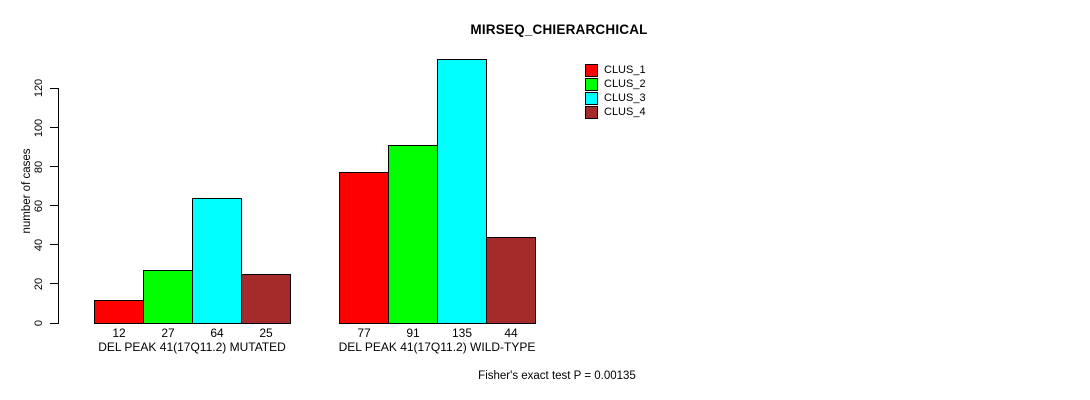 This screenshot has width=1090, height=400. What do you see at coordinates (625, 70) in the screenshot?
I see `legend-label: CLUS_1` at bounding box center [625, 70].